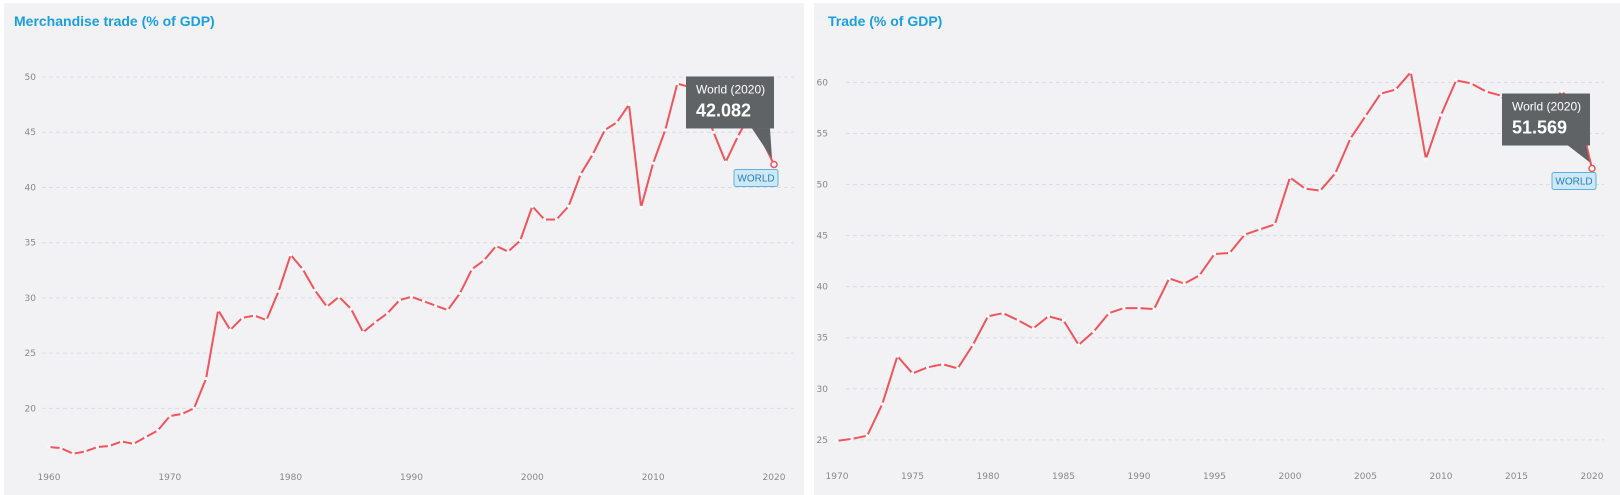 This screenshot has height=495, width=1620. What do you see at coordinates (774, 164) in the screenshot?
I see `highlighted-point` at bounding box center [774, 164].